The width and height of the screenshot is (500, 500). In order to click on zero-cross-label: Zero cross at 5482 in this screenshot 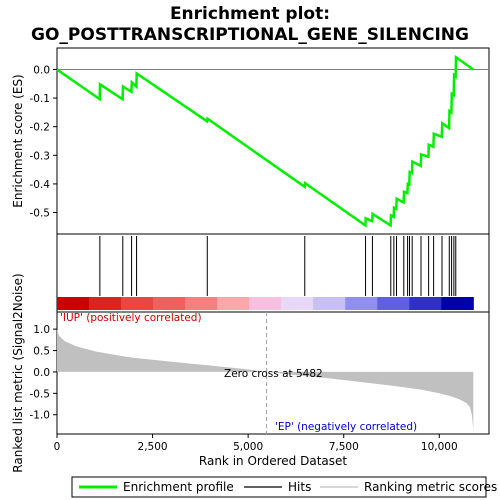, I will do `click(273, 374)`.